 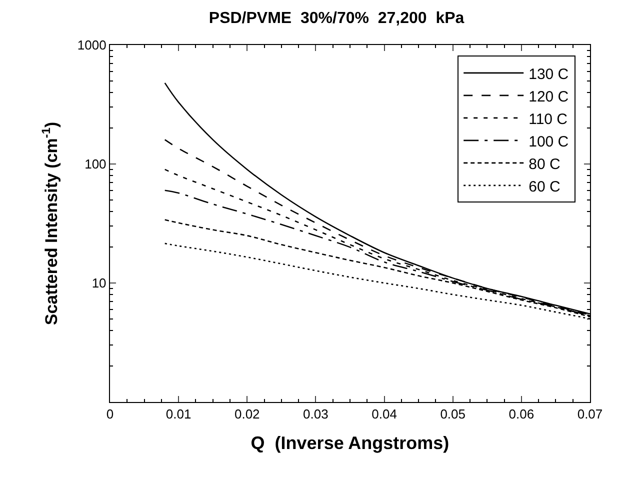 I want to click on legend-label: 120 C, so click(x=548, y=97).